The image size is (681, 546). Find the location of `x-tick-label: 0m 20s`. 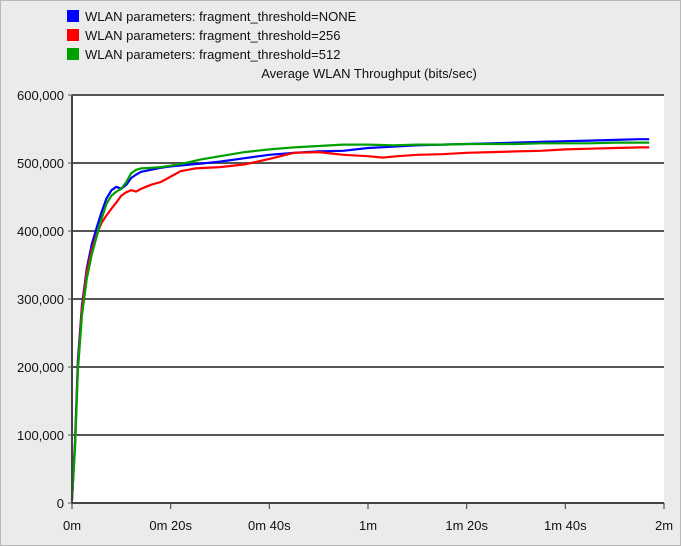

x-tick-label: 0m 20s is located at coordinates (170, 525).